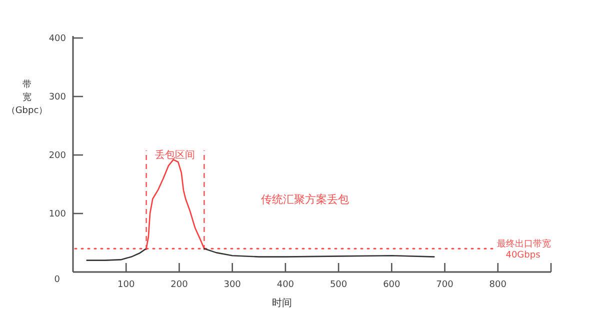  What do you see at coordinates (57, 215) in the screenshot?
I see `y-tick-label: 100` at bounding box center [57, 215].